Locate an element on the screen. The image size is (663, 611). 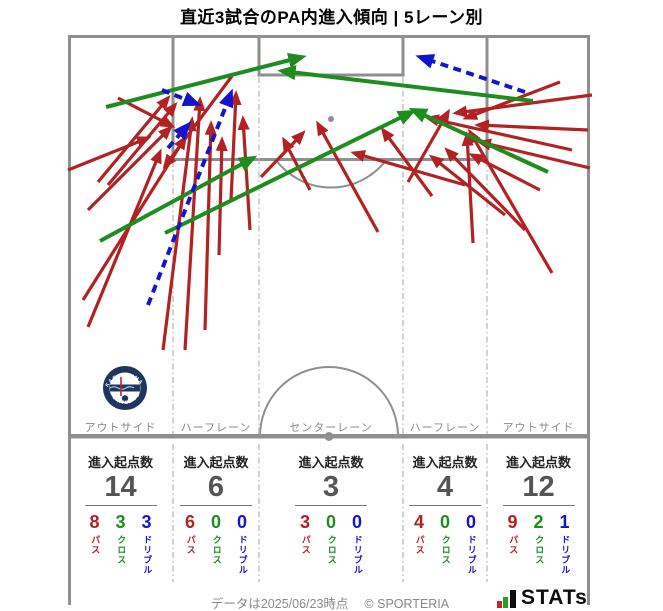
cross-count: 2 is located at coordinates (538, 522).